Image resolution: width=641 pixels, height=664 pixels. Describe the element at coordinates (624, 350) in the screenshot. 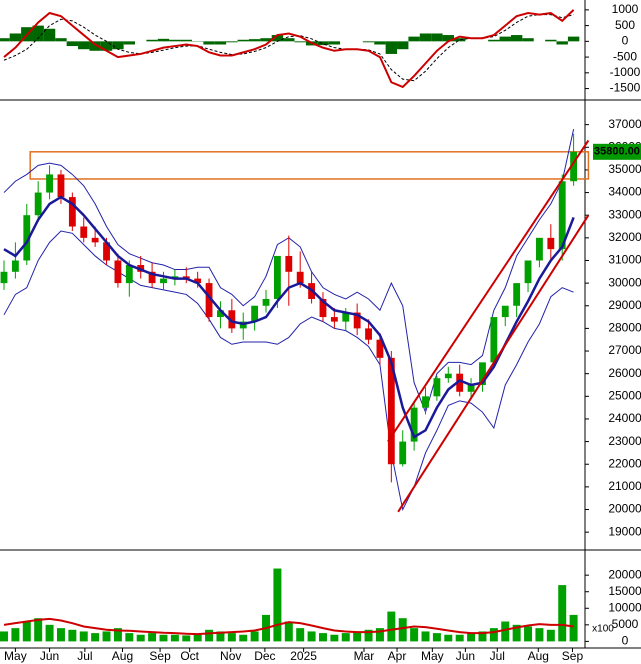

I see `y-tick-label: 27000` at that location.